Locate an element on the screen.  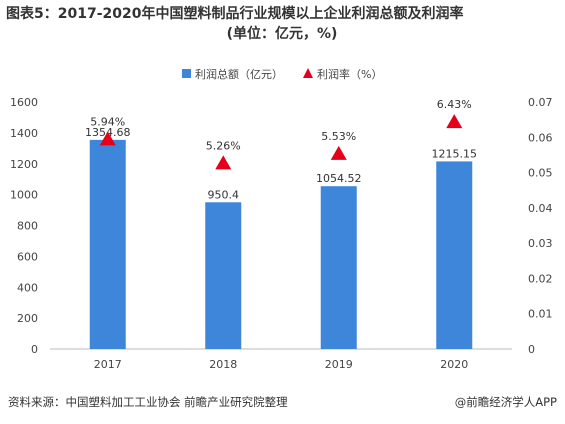
y-right-tick-label: 0 is located at coordinates (531, 349).